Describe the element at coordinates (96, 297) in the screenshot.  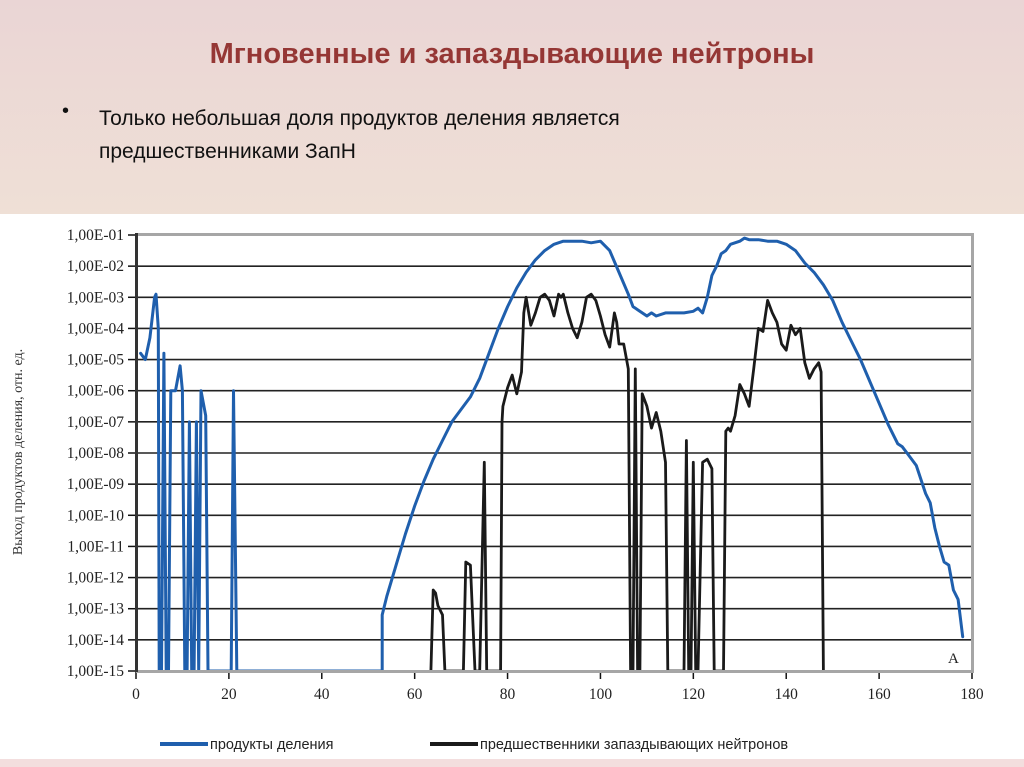
I see `y-tick-label: 1,00E-03` at that location.